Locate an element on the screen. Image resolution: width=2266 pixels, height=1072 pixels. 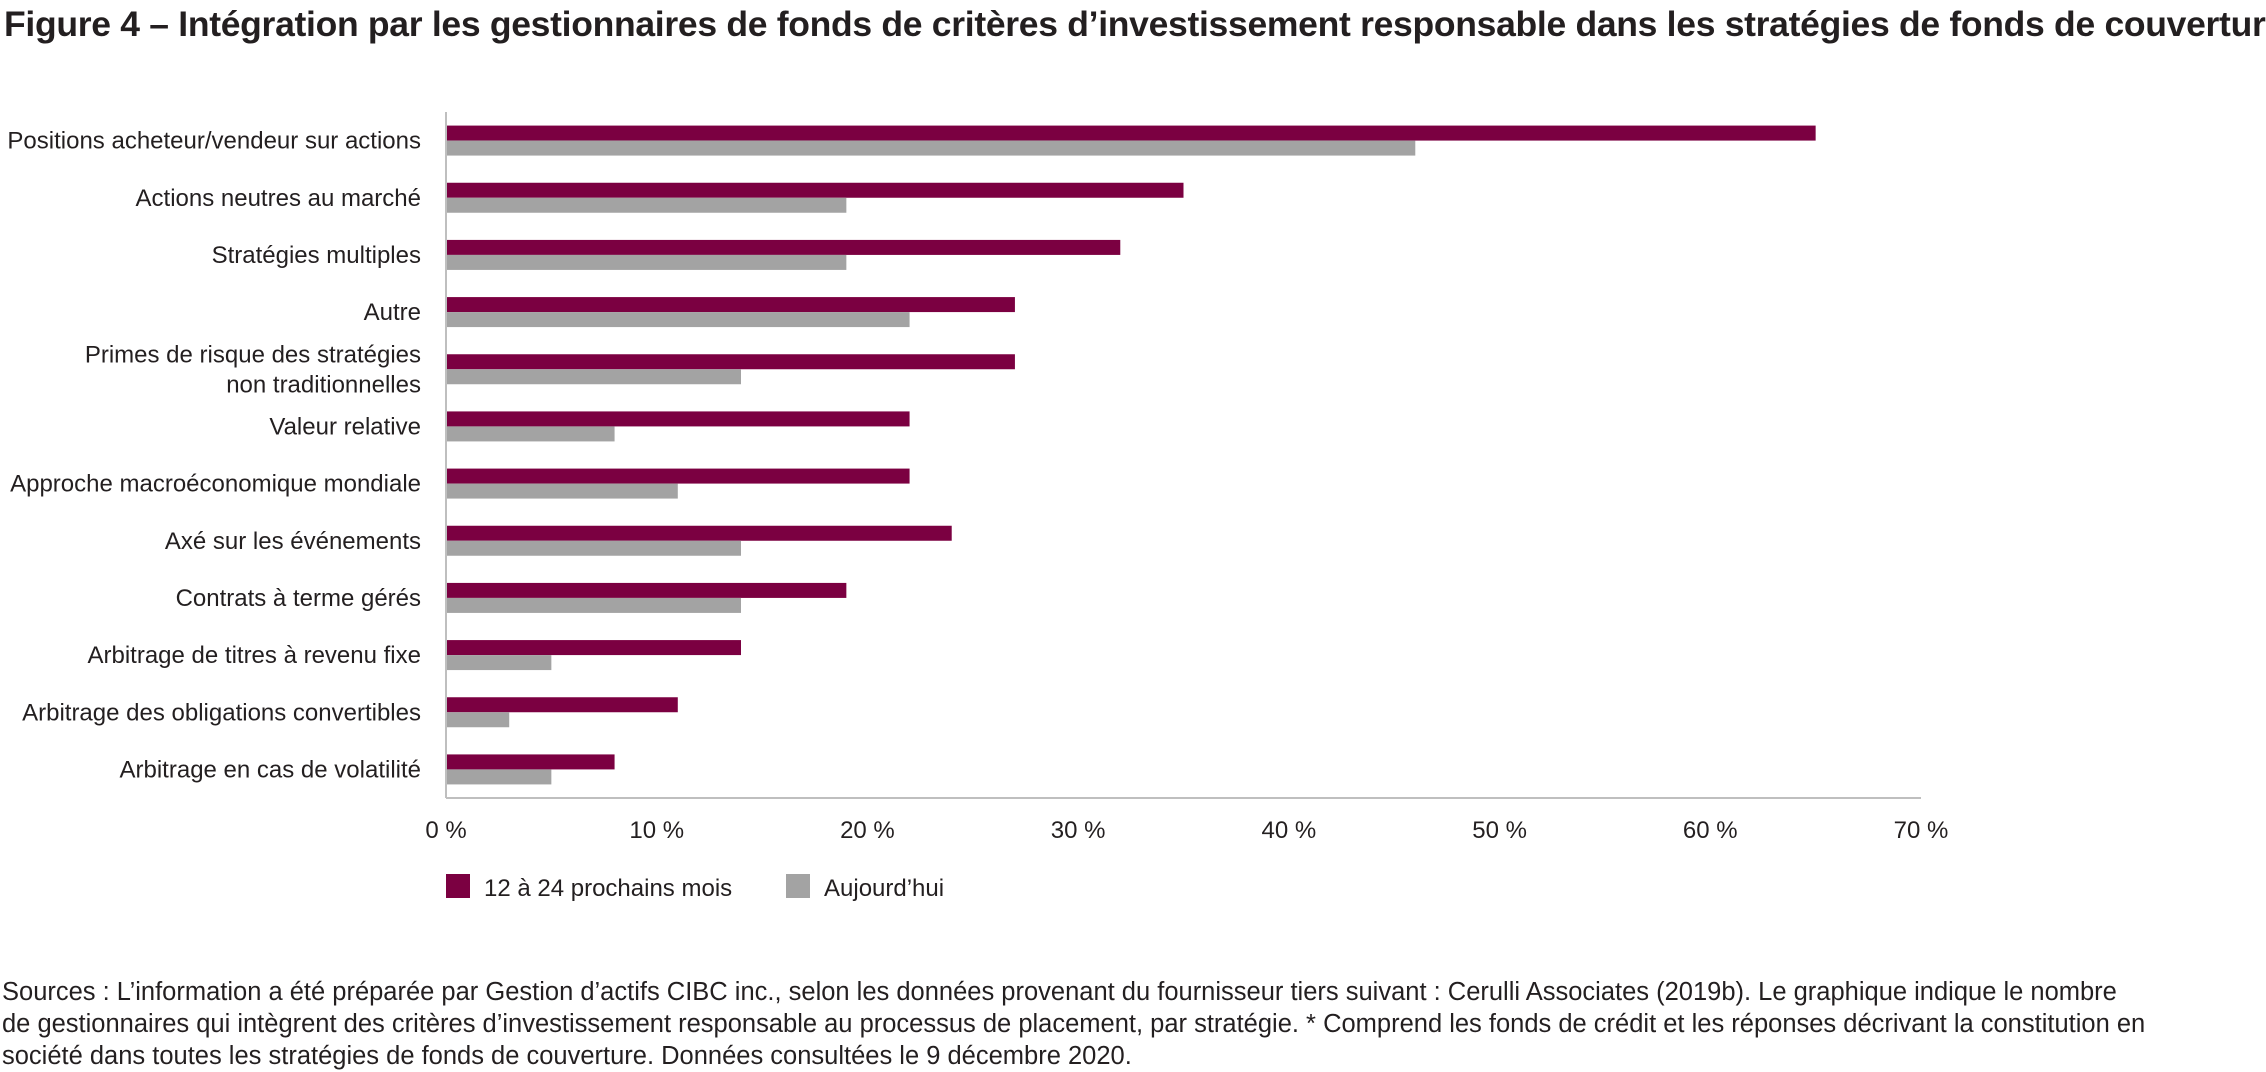
x-tick-label-5: 50 % is located at coordinates (1499, 830).